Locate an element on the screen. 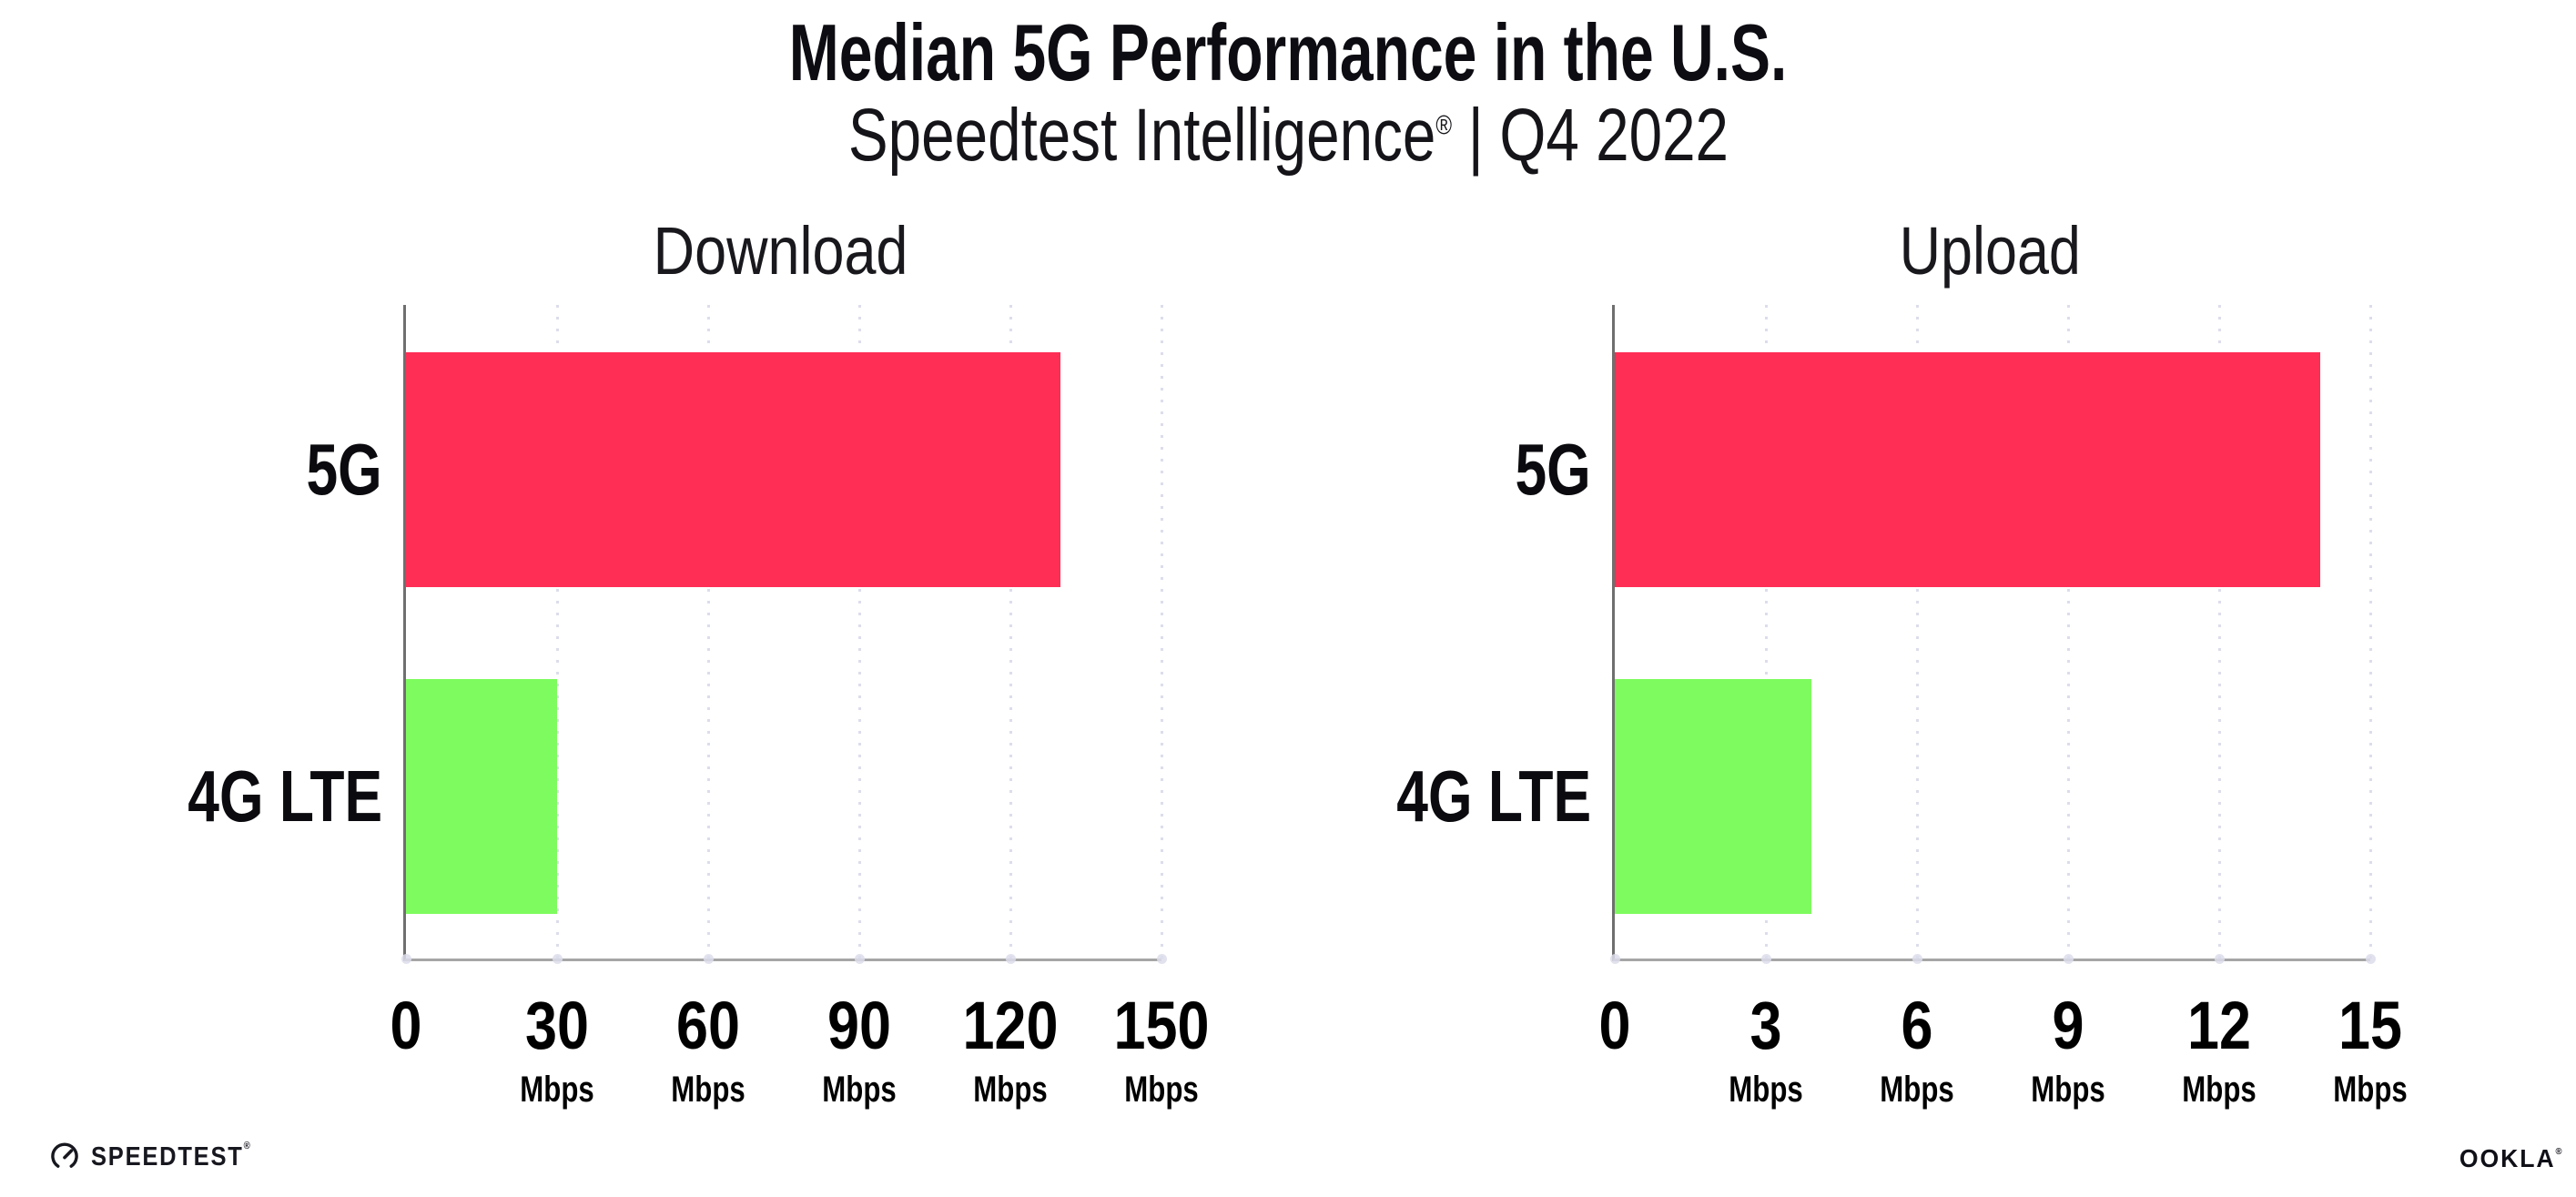 The height and width of the screenshot is (1197, 2576). speedtest-logo: SPEEDTEST® is located at coordinates (160, 1156).